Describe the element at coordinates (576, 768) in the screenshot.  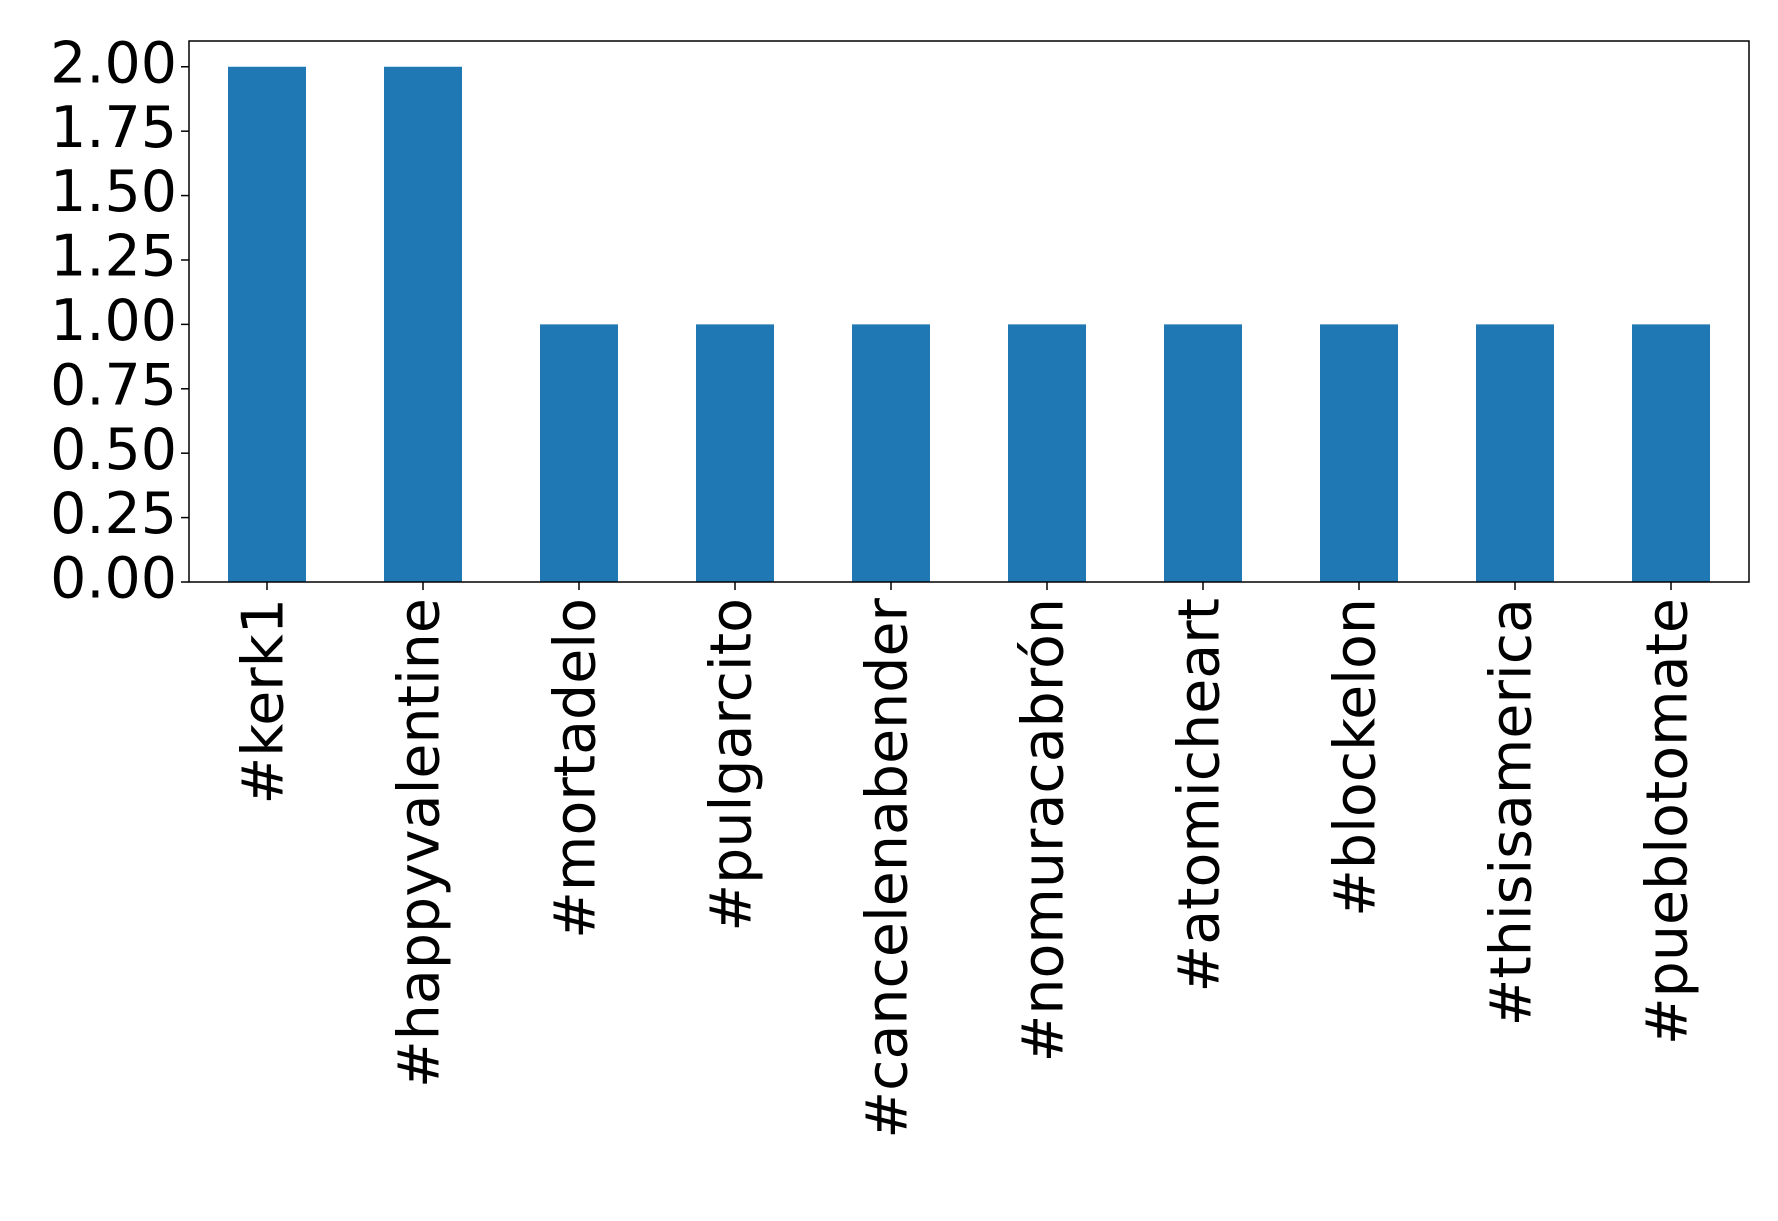
I see `x-tick-label: #mortadelo` at that location.